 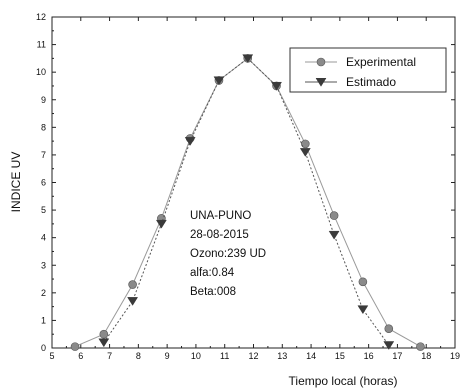 What do you see at coordinates (219, 235) in the screenshot?
I see `annotation-line: 28-08-2015` at bounding box center [219, 235].